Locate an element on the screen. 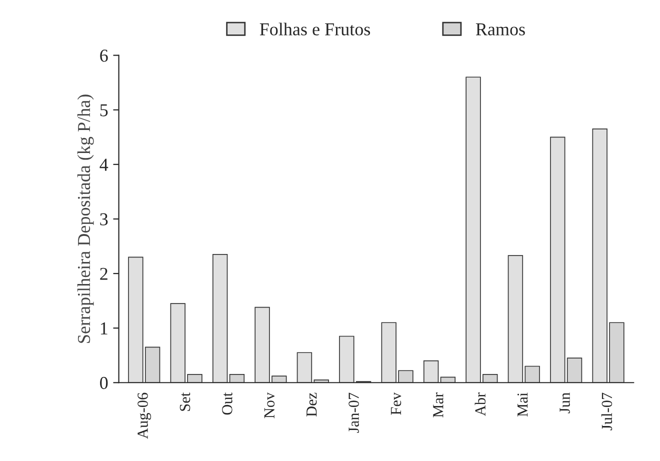 The width and height of the screenshot is (660, 461). x-tick-label: Fev is located at coordinates (396, 403).